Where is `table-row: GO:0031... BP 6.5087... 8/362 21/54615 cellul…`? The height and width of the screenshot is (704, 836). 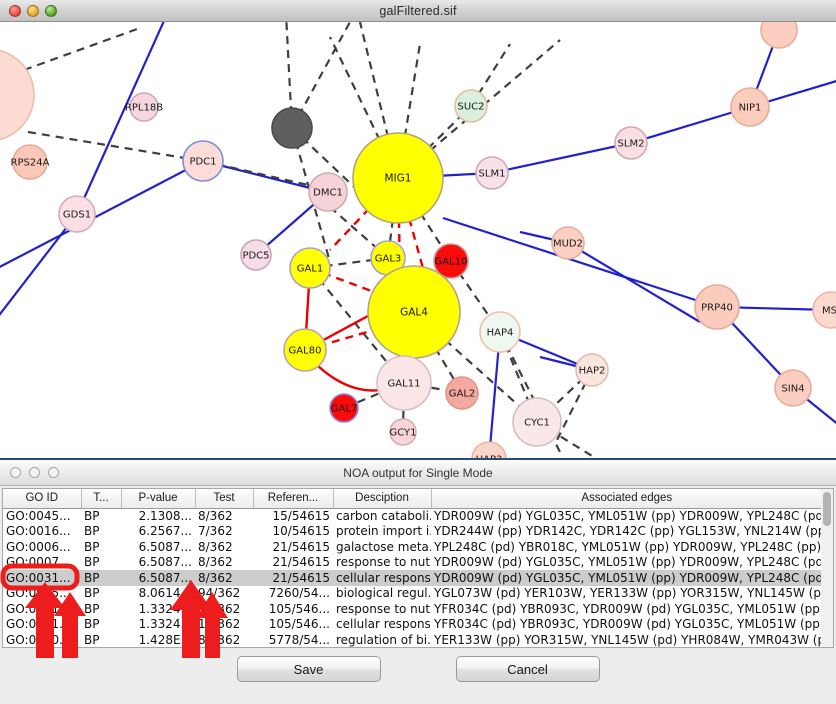 table-row: GO:0031... BP 6.5087... 8/362 21/54615 cellul… is located at coordinates (412, 578).